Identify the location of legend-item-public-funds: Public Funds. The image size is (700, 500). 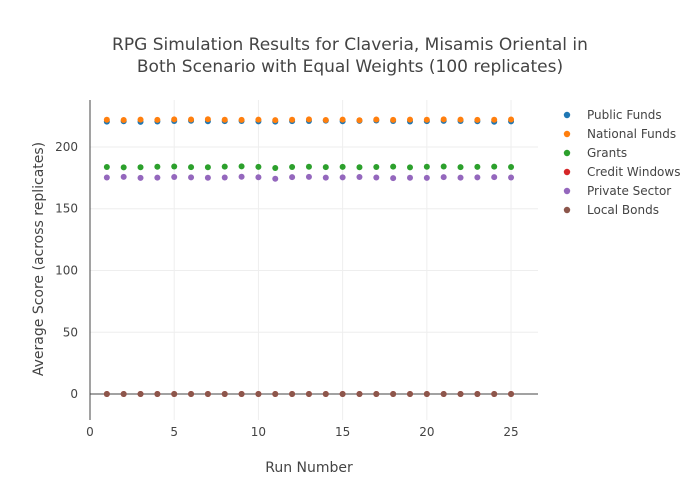
(612, 115).